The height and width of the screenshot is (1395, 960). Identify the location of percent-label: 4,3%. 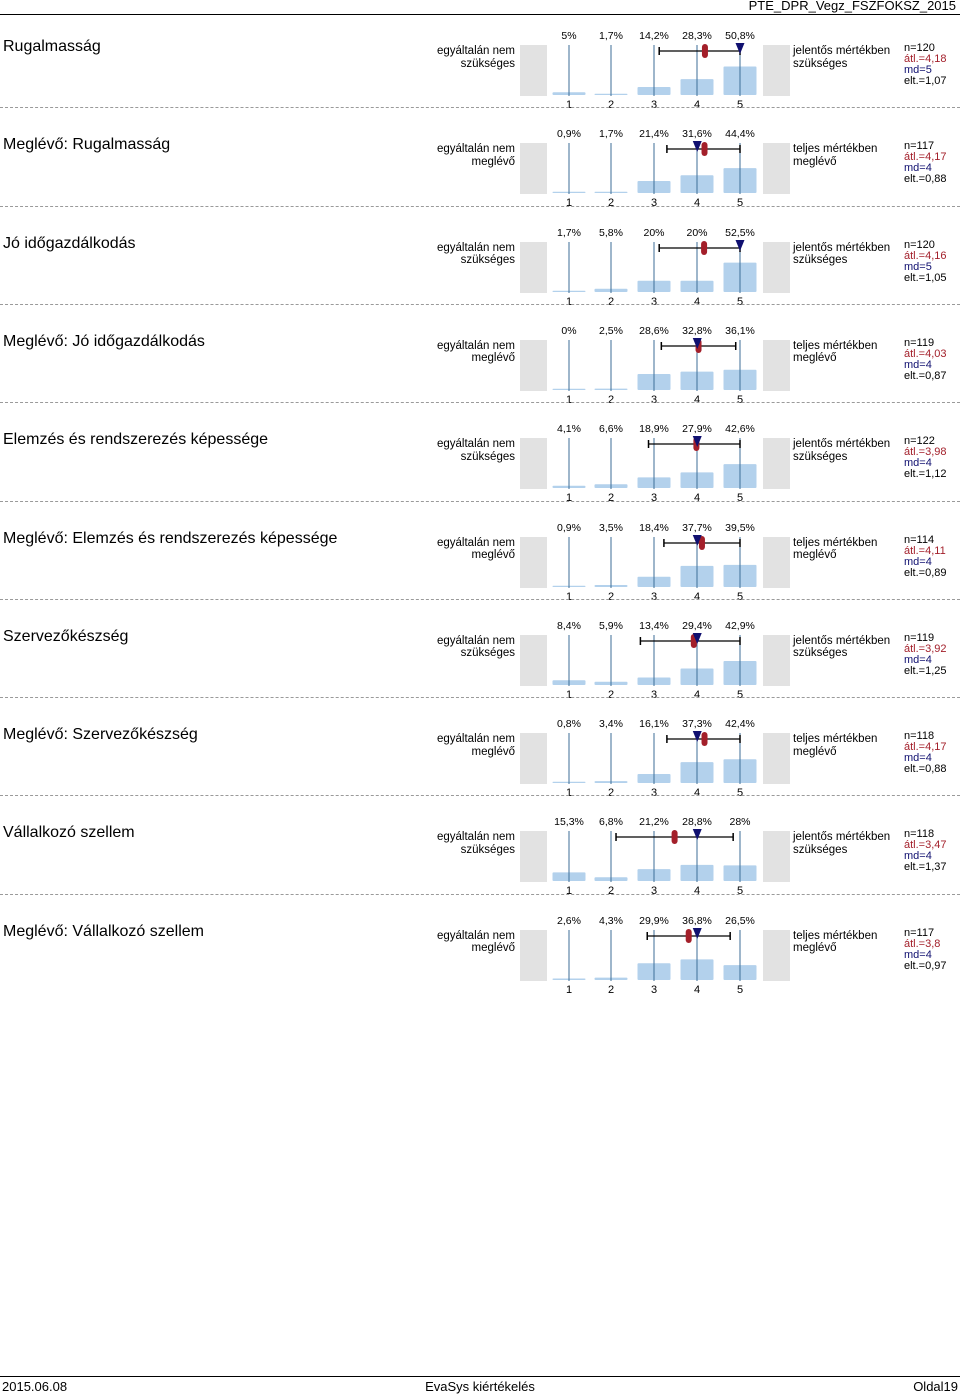
(611, 921).